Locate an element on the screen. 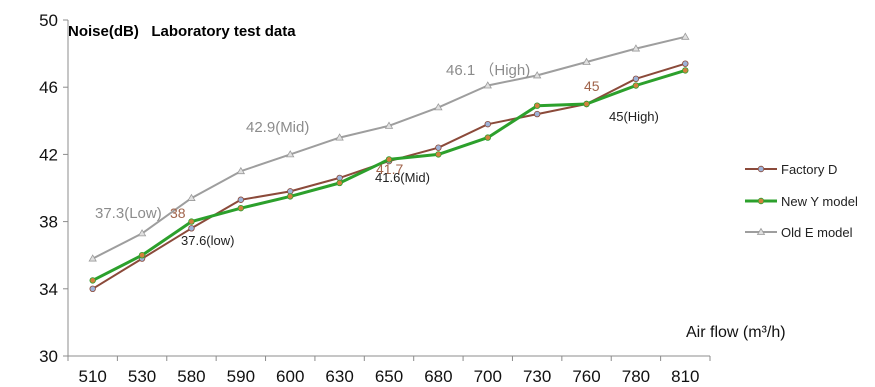 The image size is (875, 387). x-tick-label: 600 is located at coordinates (290, 376).